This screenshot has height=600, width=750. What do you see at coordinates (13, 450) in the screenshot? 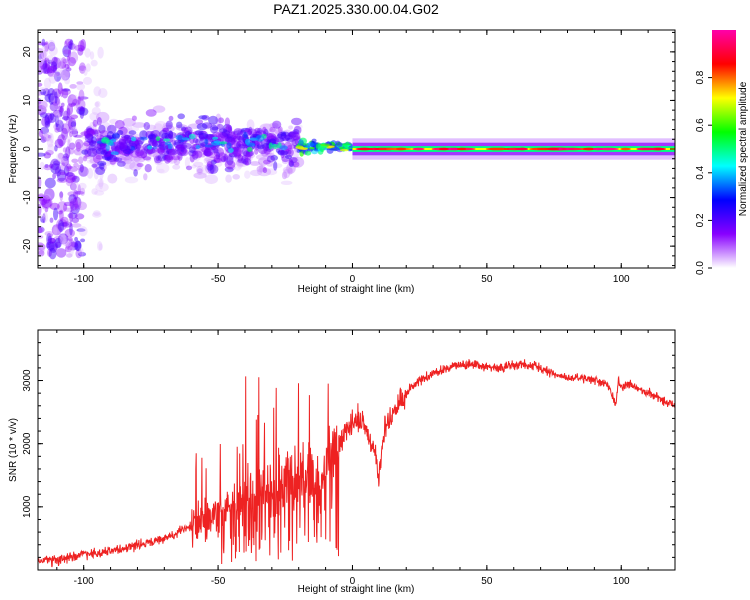
I see `snr-y-axis-label: SNR (10 * v/v)` at bounding box center [13, 450].